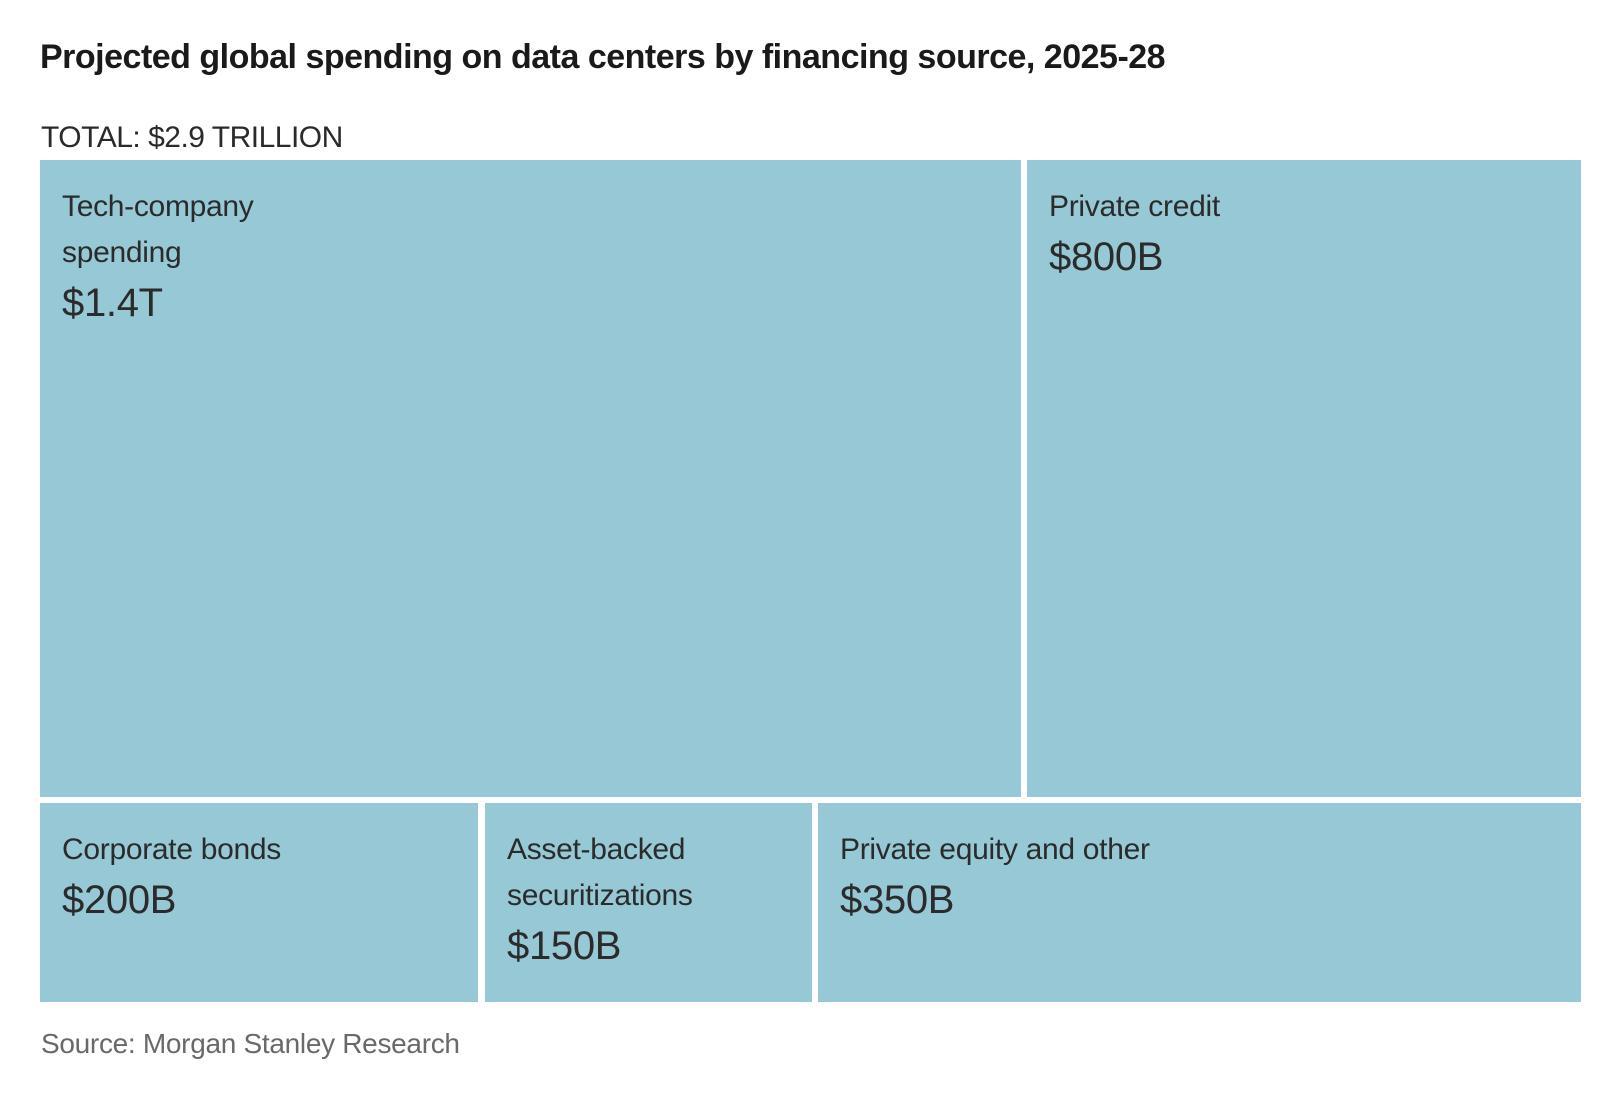 Image resolution: width=1624 pixels, height=1106 pixels. Describe the element at coordinates (1199, 902) in the screenshot. I see `treemap-cell-private-equity-and-other: Private equity and other $350B` at that location.